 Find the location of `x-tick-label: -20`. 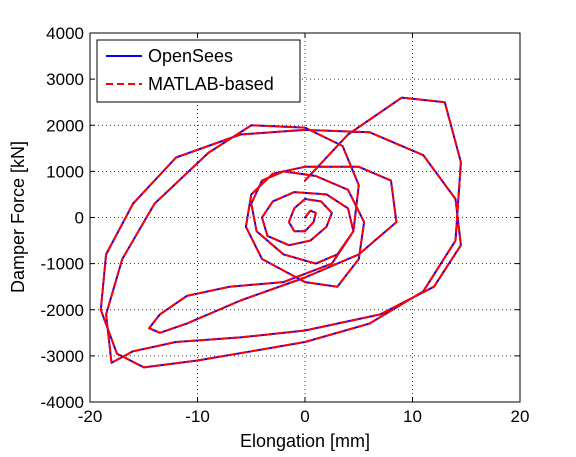

x-tick-label: -20 is located at coordinates (90, 416).